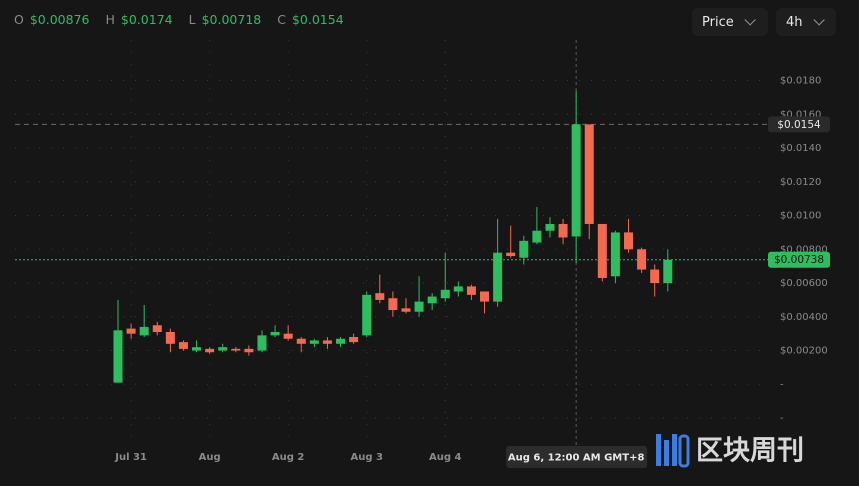 The image size is (859, 486). I want to click on logo, so click(673, 451).